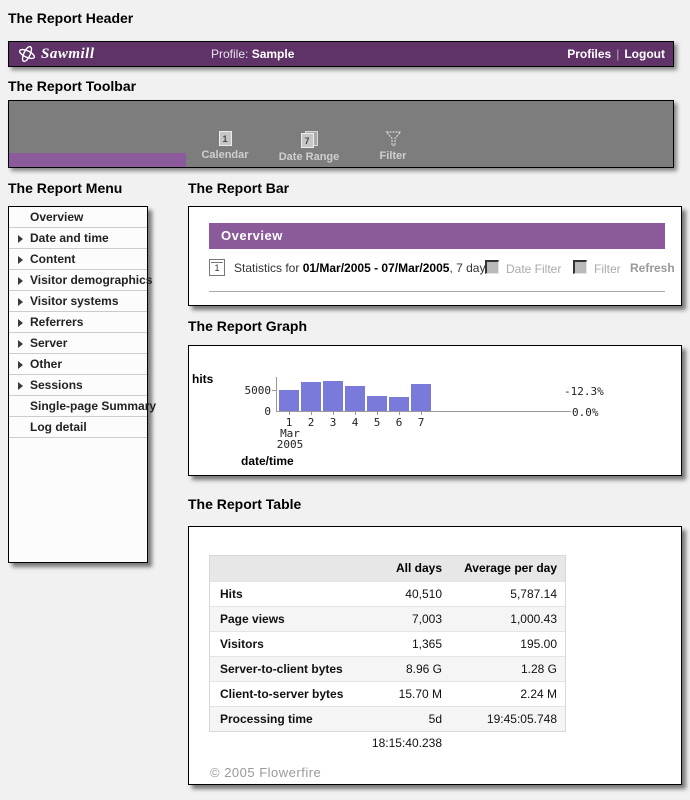  I want to click on section-label-graph: The Report Graph, so click(248, 326).